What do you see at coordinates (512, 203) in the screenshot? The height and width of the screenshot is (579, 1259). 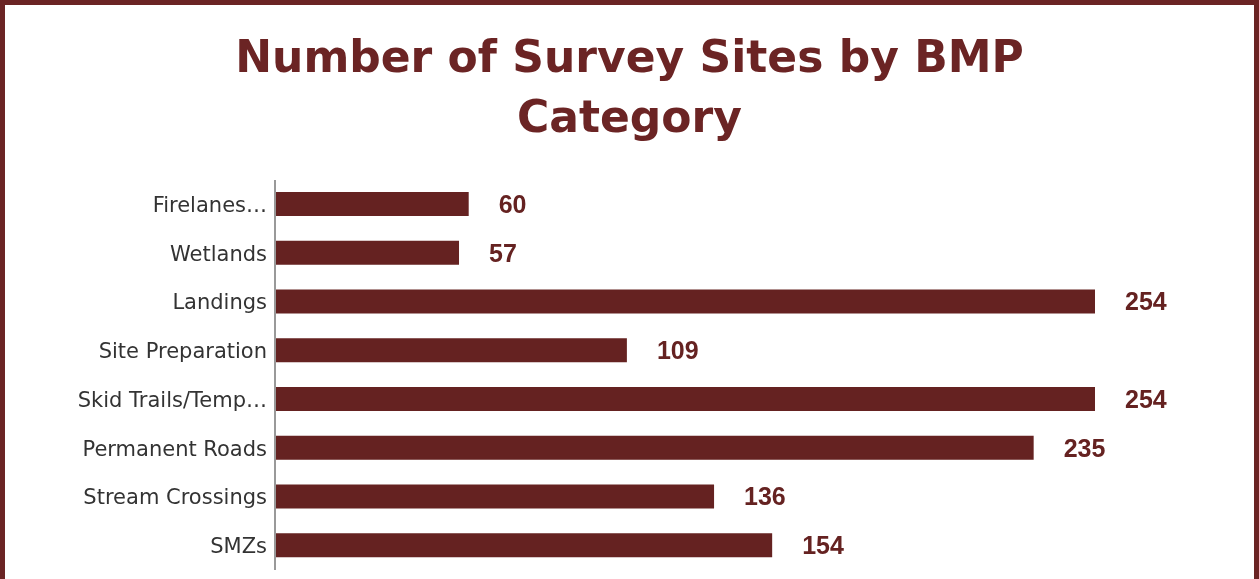 I see `data-label: 60` at bounding box center [512, 203].